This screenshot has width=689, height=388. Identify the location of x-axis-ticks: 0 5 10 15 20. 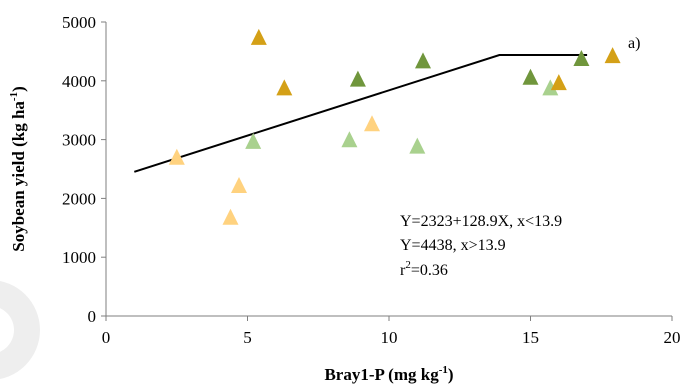
(391, 331).